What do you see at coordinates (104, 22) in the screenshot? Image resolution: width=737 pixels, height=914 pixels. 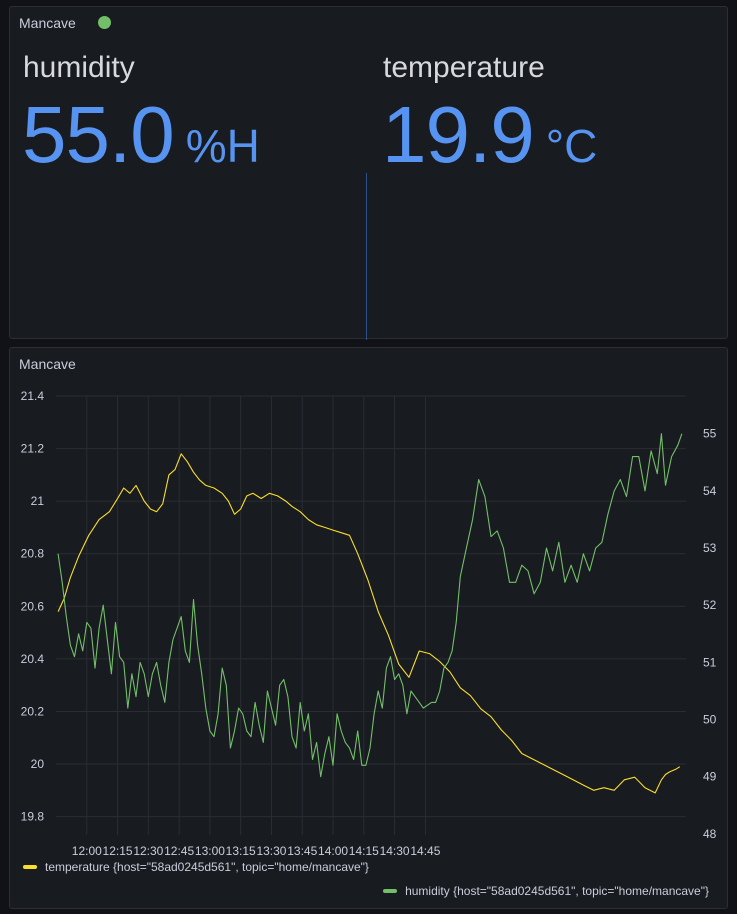 I see `status-indicator-icon` at bounding box center [104, 22].